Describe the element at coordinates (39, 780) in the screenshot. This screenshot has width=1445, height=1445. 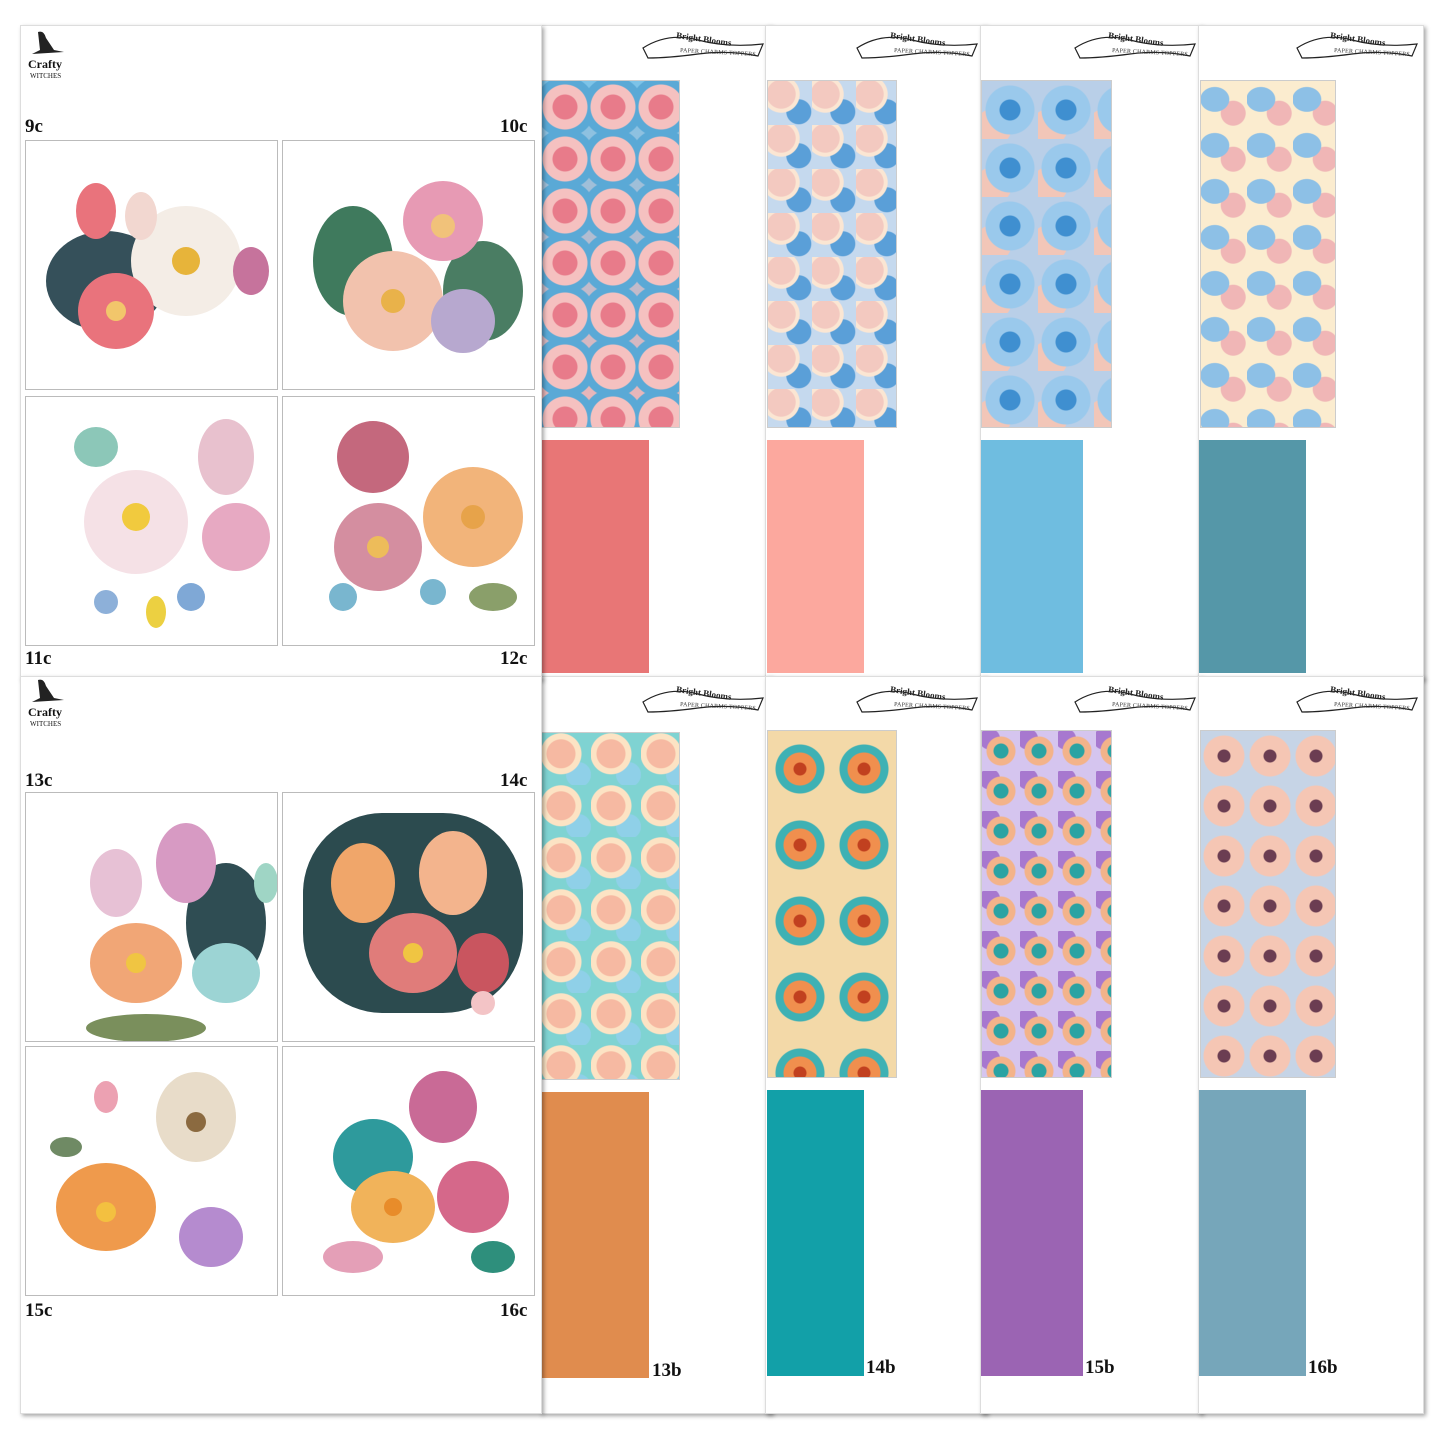
I see `tile-label: 13c` at that location.